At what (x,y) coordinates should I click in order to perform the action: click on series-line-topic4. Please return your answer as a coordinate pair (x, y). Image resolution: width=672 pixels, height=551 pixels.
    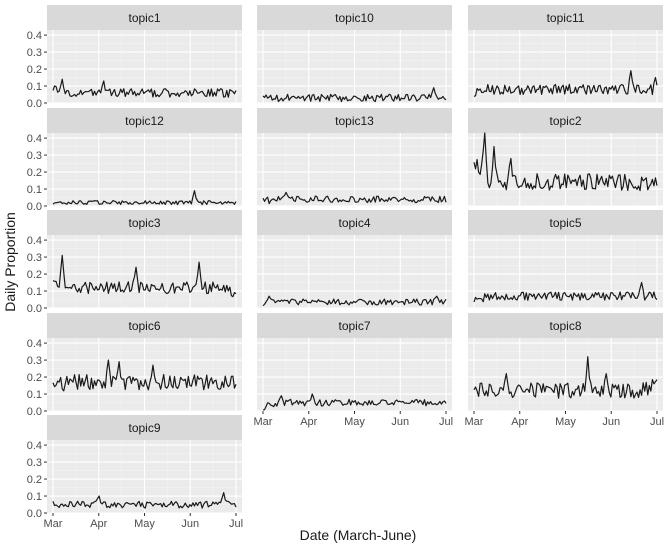
    Looking at the image, I should click on (354, 301).